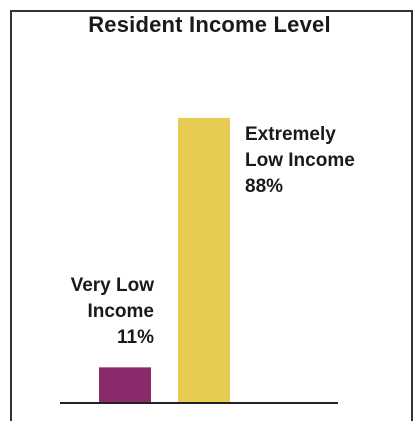 This screenshot has width=419, height=421. Describe the element at coordinates (290, 134) in the screenshot. I see `data-label-2-line-1: Extremely` at that location.